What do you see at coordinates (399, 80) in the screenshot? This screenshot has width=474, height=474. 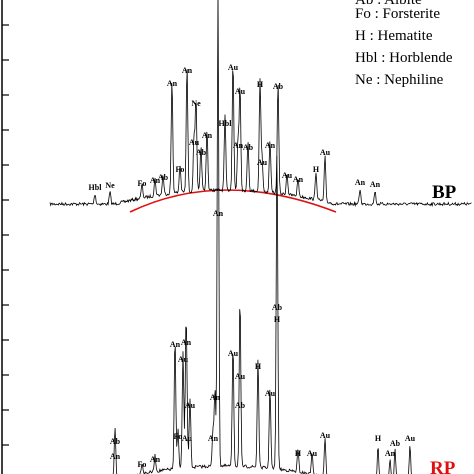 I see `legend-entry: Ne : Nephiline` at bounding box center [399, 80].